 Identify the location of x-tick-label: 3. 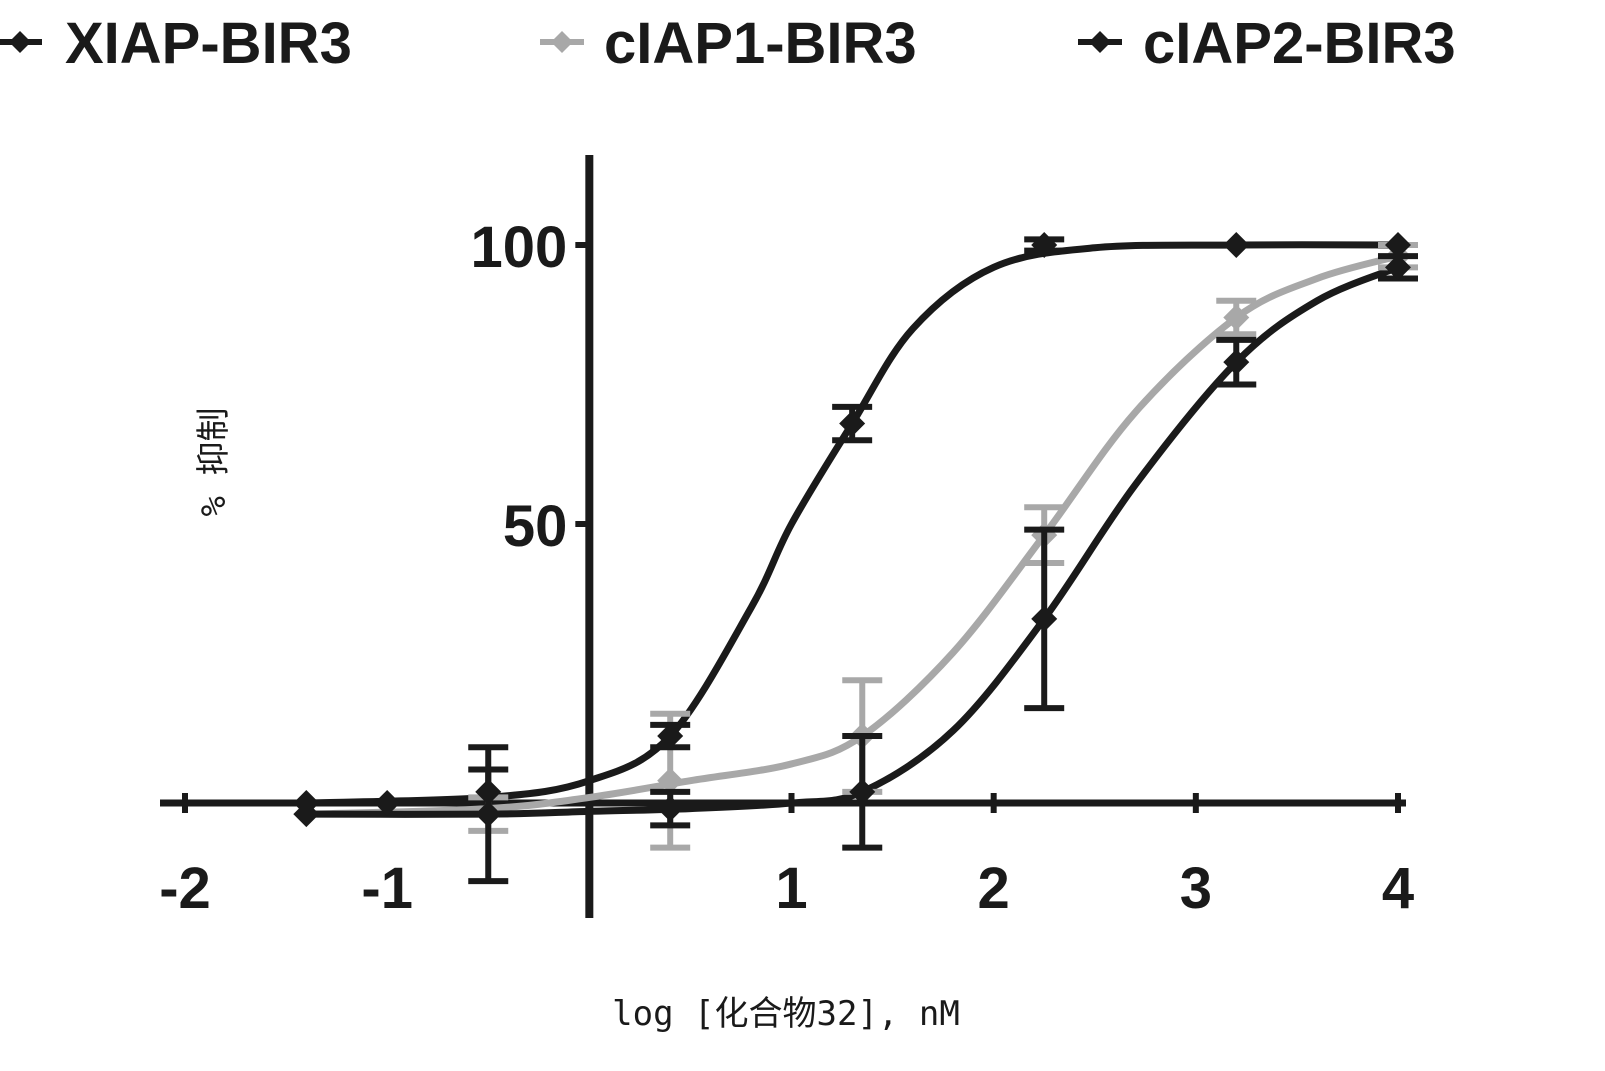
(1196, 888).